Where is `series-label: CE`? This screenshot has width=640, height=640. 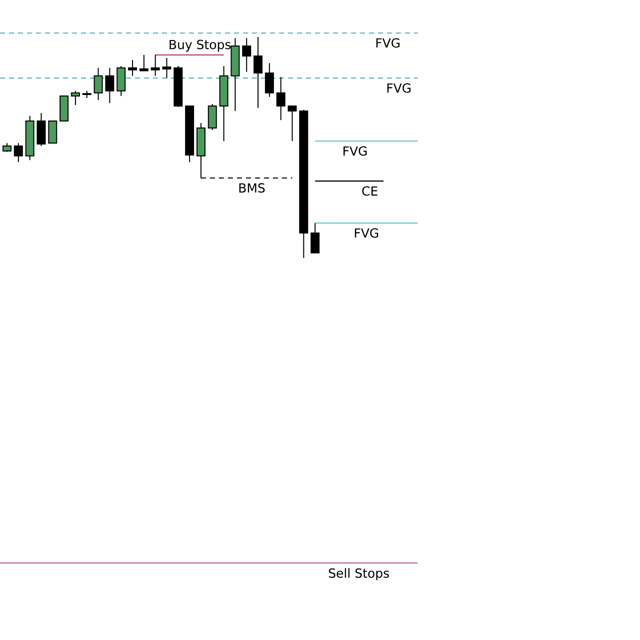
series-label: CE is located at coordinates (370, 191).